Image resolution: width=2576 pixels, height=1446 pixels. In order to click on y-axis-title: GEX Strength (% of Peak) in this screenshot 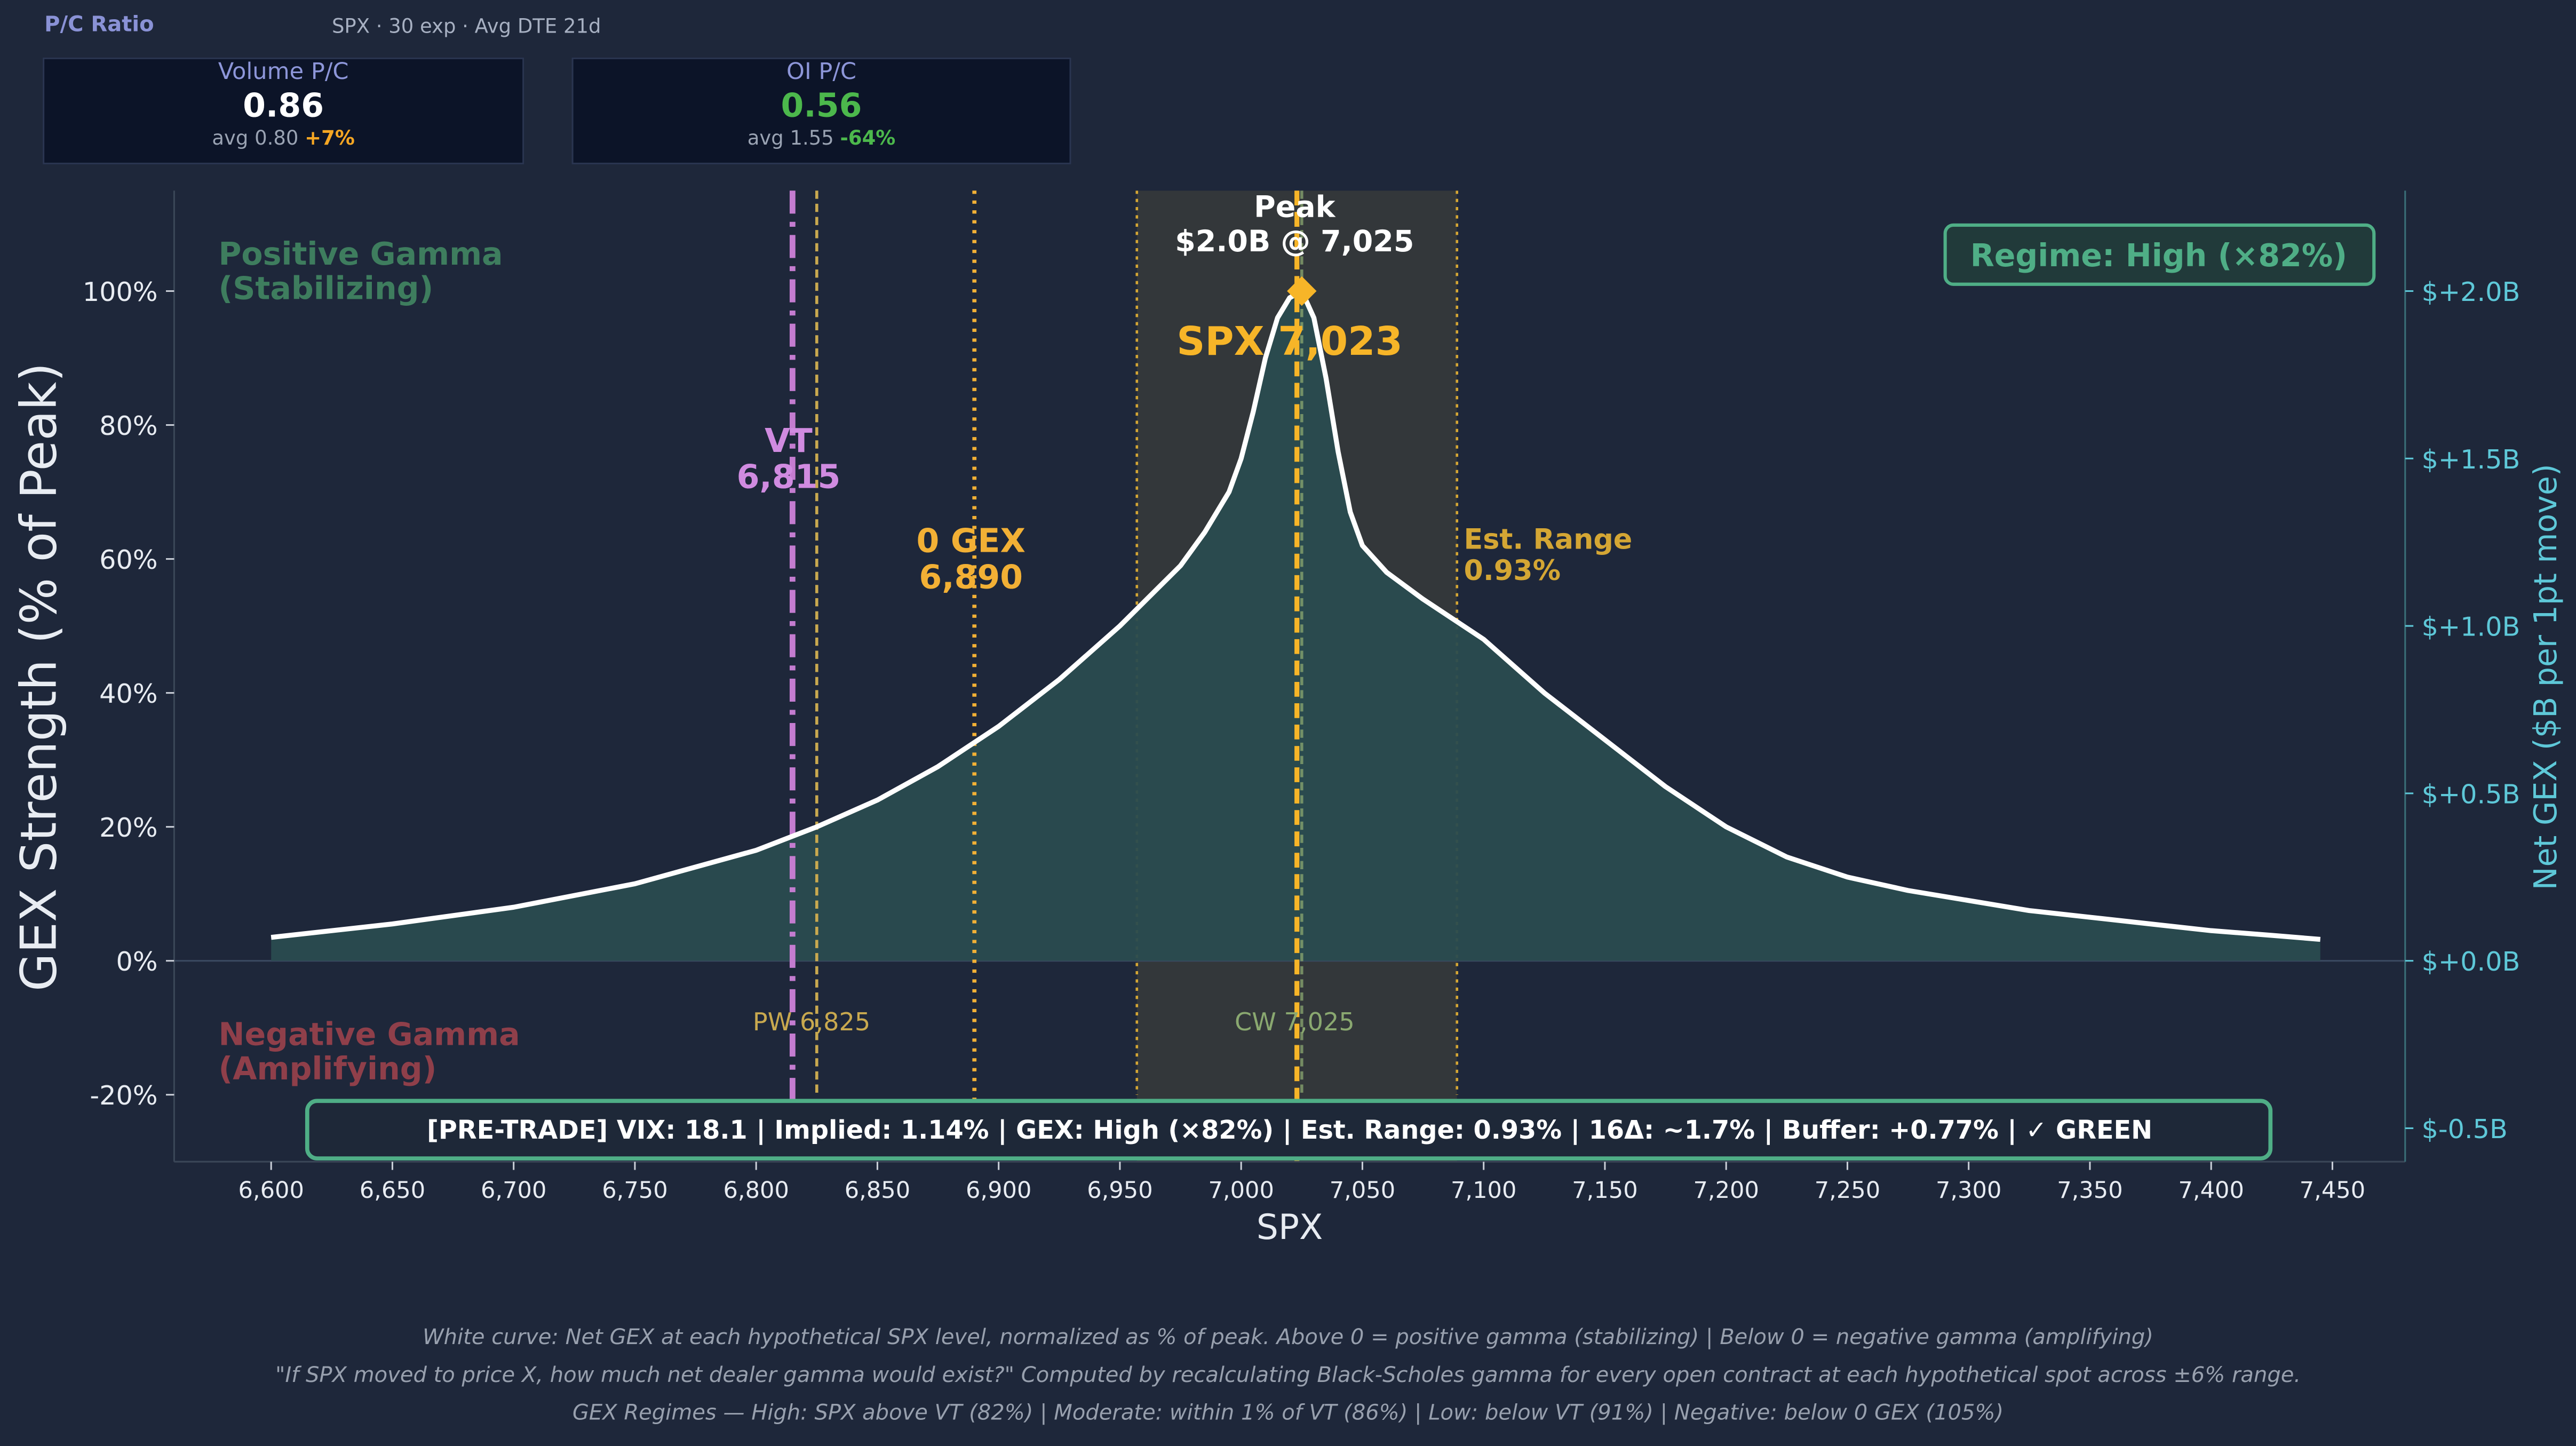, I will do `click(39, 677)`.